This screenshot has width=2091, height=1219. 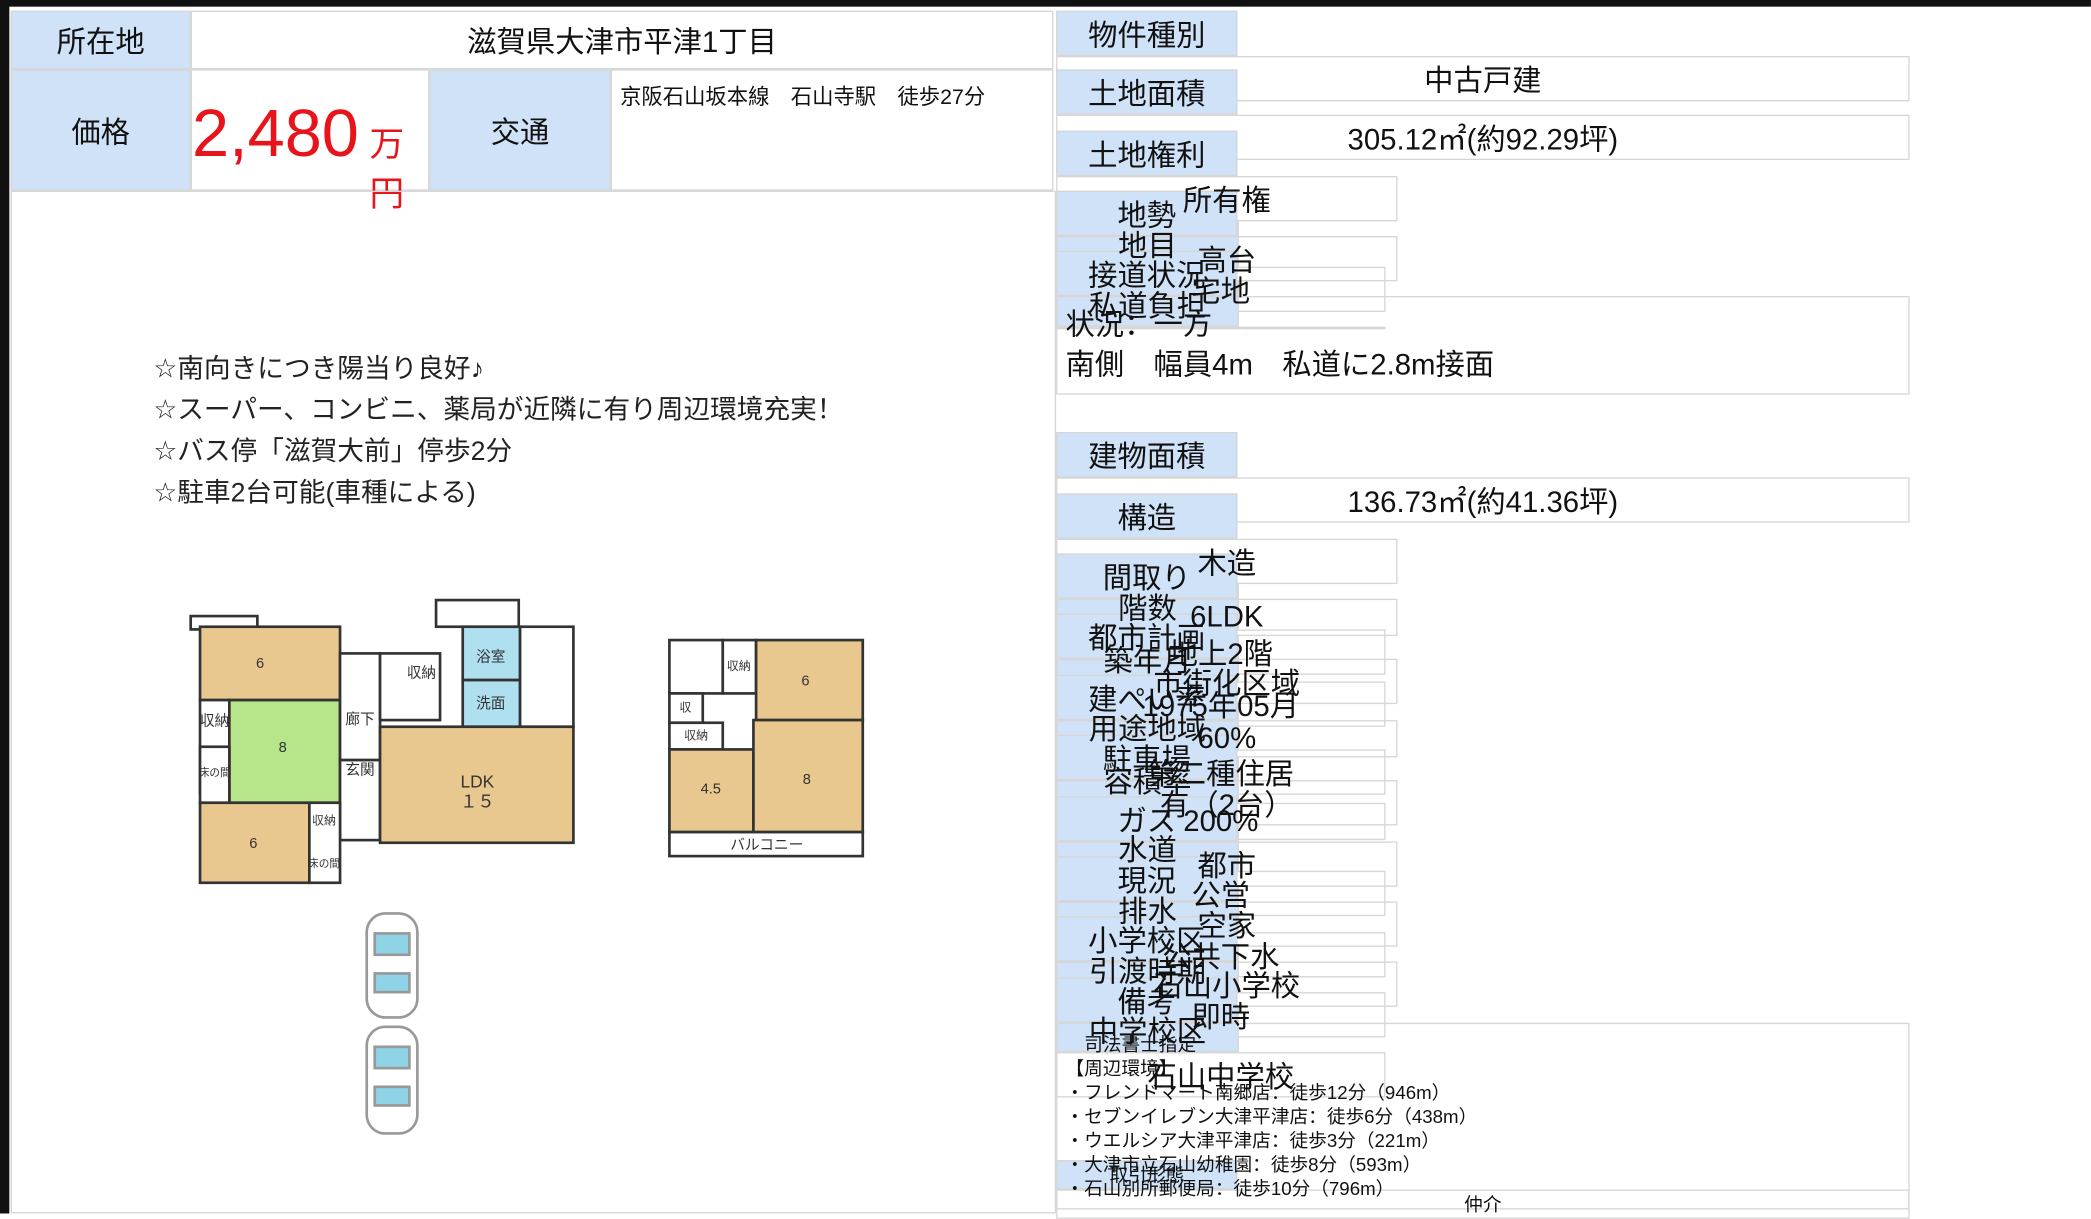 What do you see at coordinates (1271, 1116) in the screenshot?
I see `detail-line: ・セブンイレブン大津平津店：徒歩6分（438m）` at bounding box center [1271, 1116].